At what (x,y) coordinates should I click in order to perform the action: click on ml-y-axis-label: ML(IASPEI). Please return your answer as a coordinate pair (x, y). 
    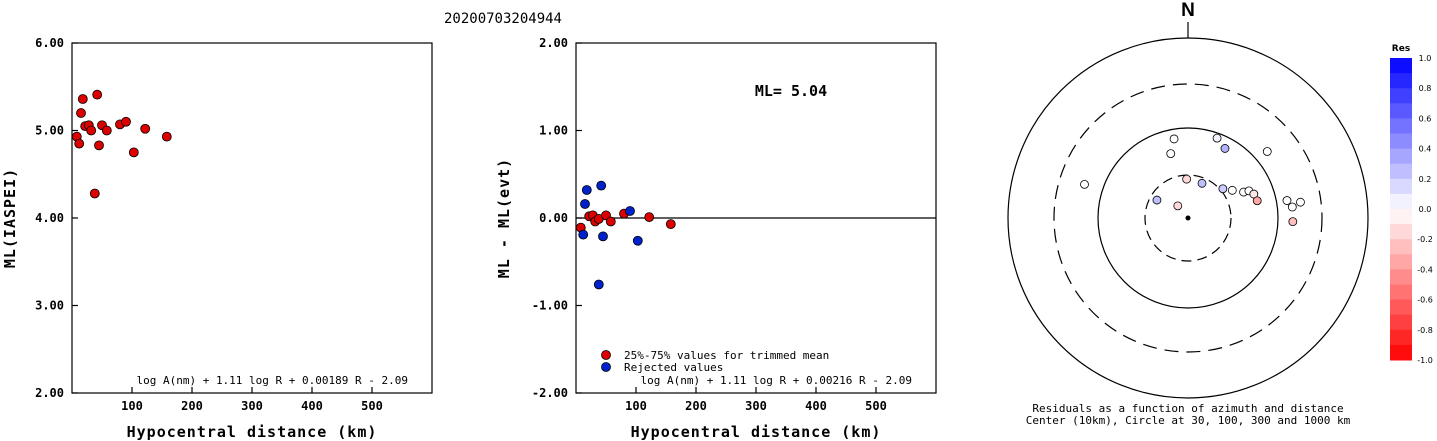
    Looking at the image, I should click on (10, 218).